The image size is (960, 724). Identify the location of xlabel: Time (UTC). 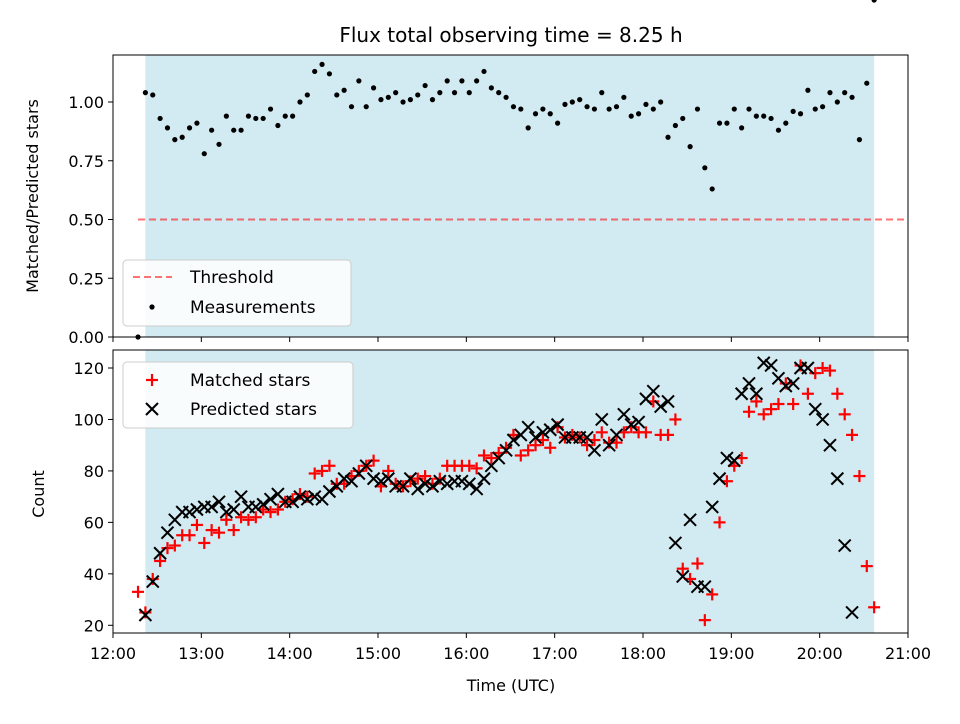
(510, 685).